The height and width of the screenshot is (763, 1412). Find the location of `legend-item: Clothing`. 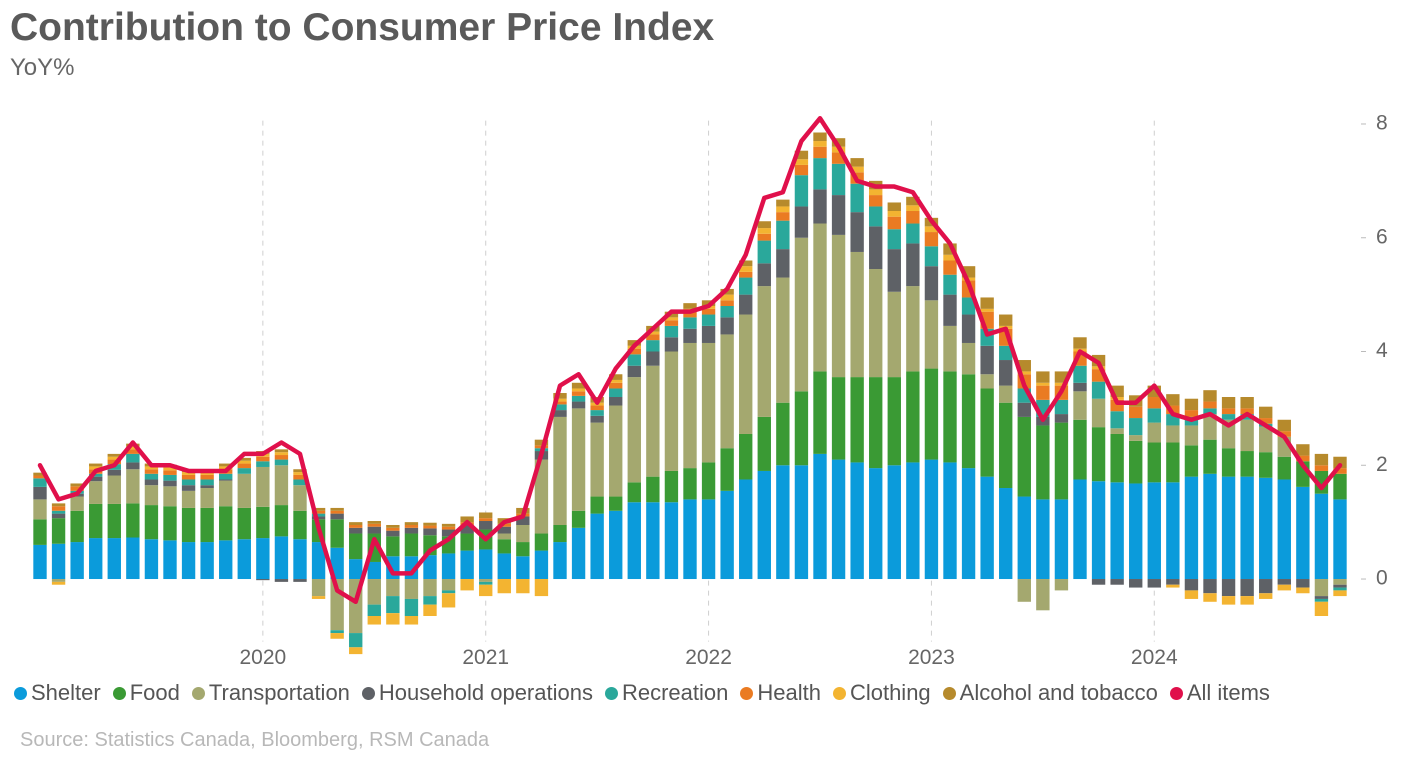

legend-item: Clothing is located at coordinates (881, 693).